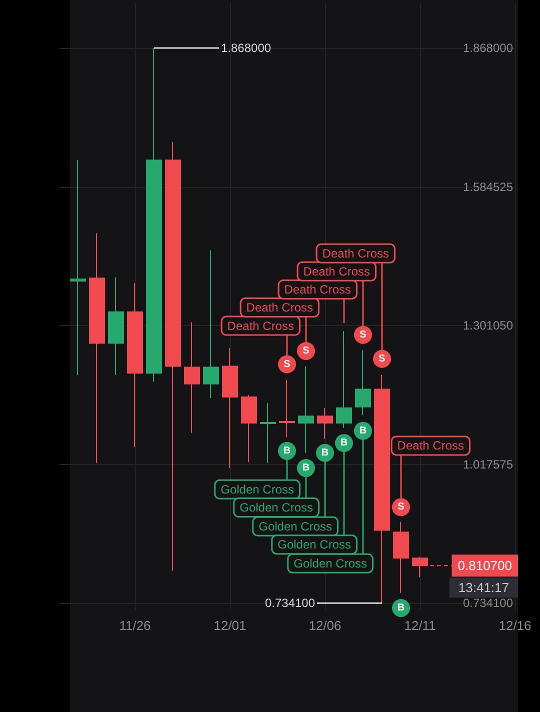 Image resolution: width=540 pixels, height=712 pixels. What do you see at coordinates (488, 48) in the screenshot?
I see `y-tick-label: 1.868000` at bounding box center [488, 48].